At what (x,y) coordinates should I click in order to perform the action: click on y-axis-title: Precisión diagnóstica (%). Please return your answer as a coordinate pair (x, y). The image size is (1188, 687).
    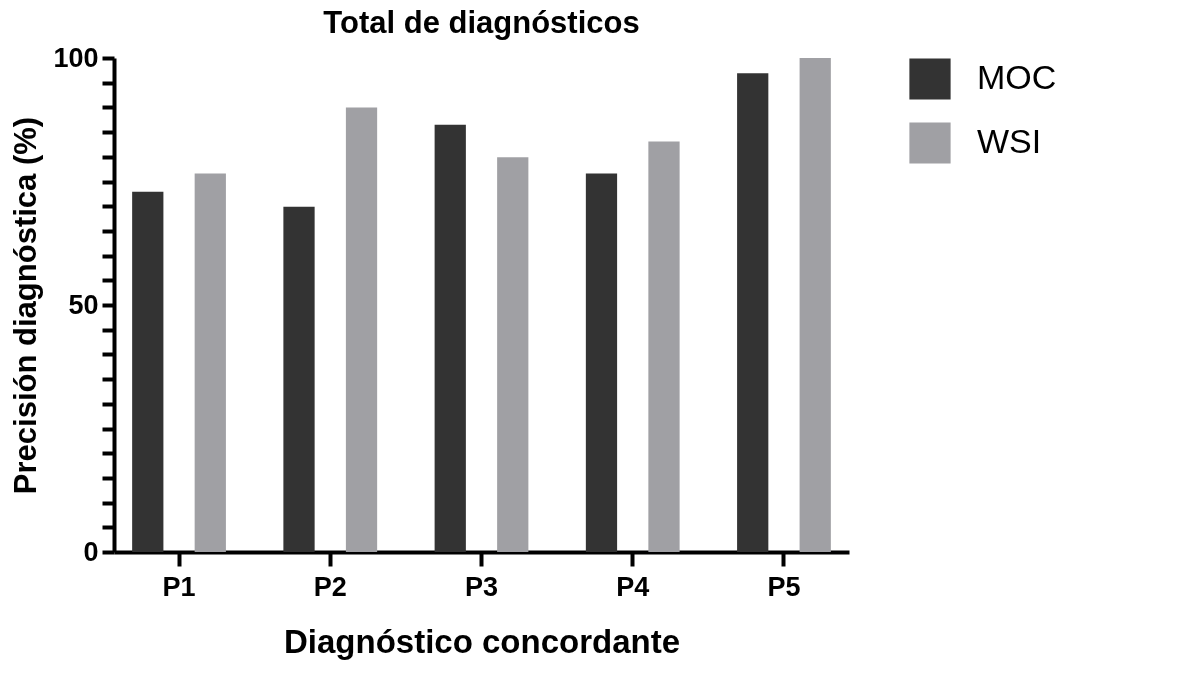
    Looking at the image, I should click on (26, 305).